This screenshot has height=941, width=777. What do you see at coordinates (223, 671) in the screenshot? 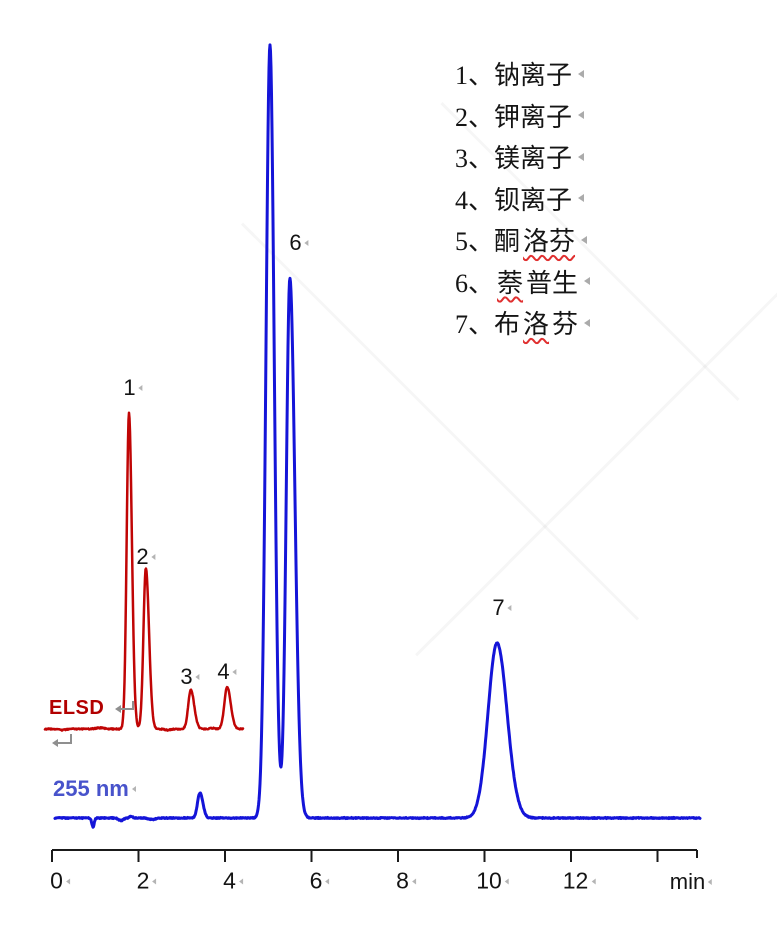
I see `peak-label-4-text: 4` at bounding box center [223, 671].